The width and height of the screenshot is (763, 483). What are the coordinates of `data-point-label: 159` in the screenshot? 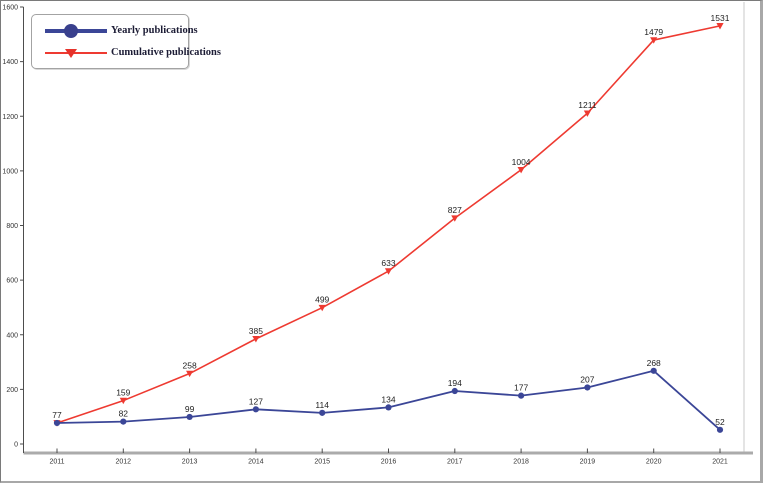 It's located at (123, 393).